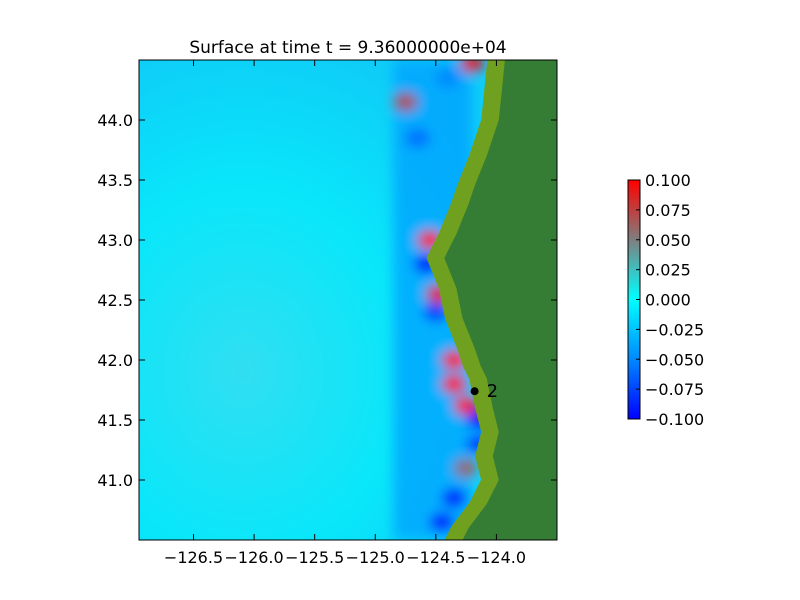 This screenshot has height=600, width=800. What do you see at coordinates (253, 557) in the screenshot?
I see `x-tick-label-1: −126.0` at bounding box center [253, 557].